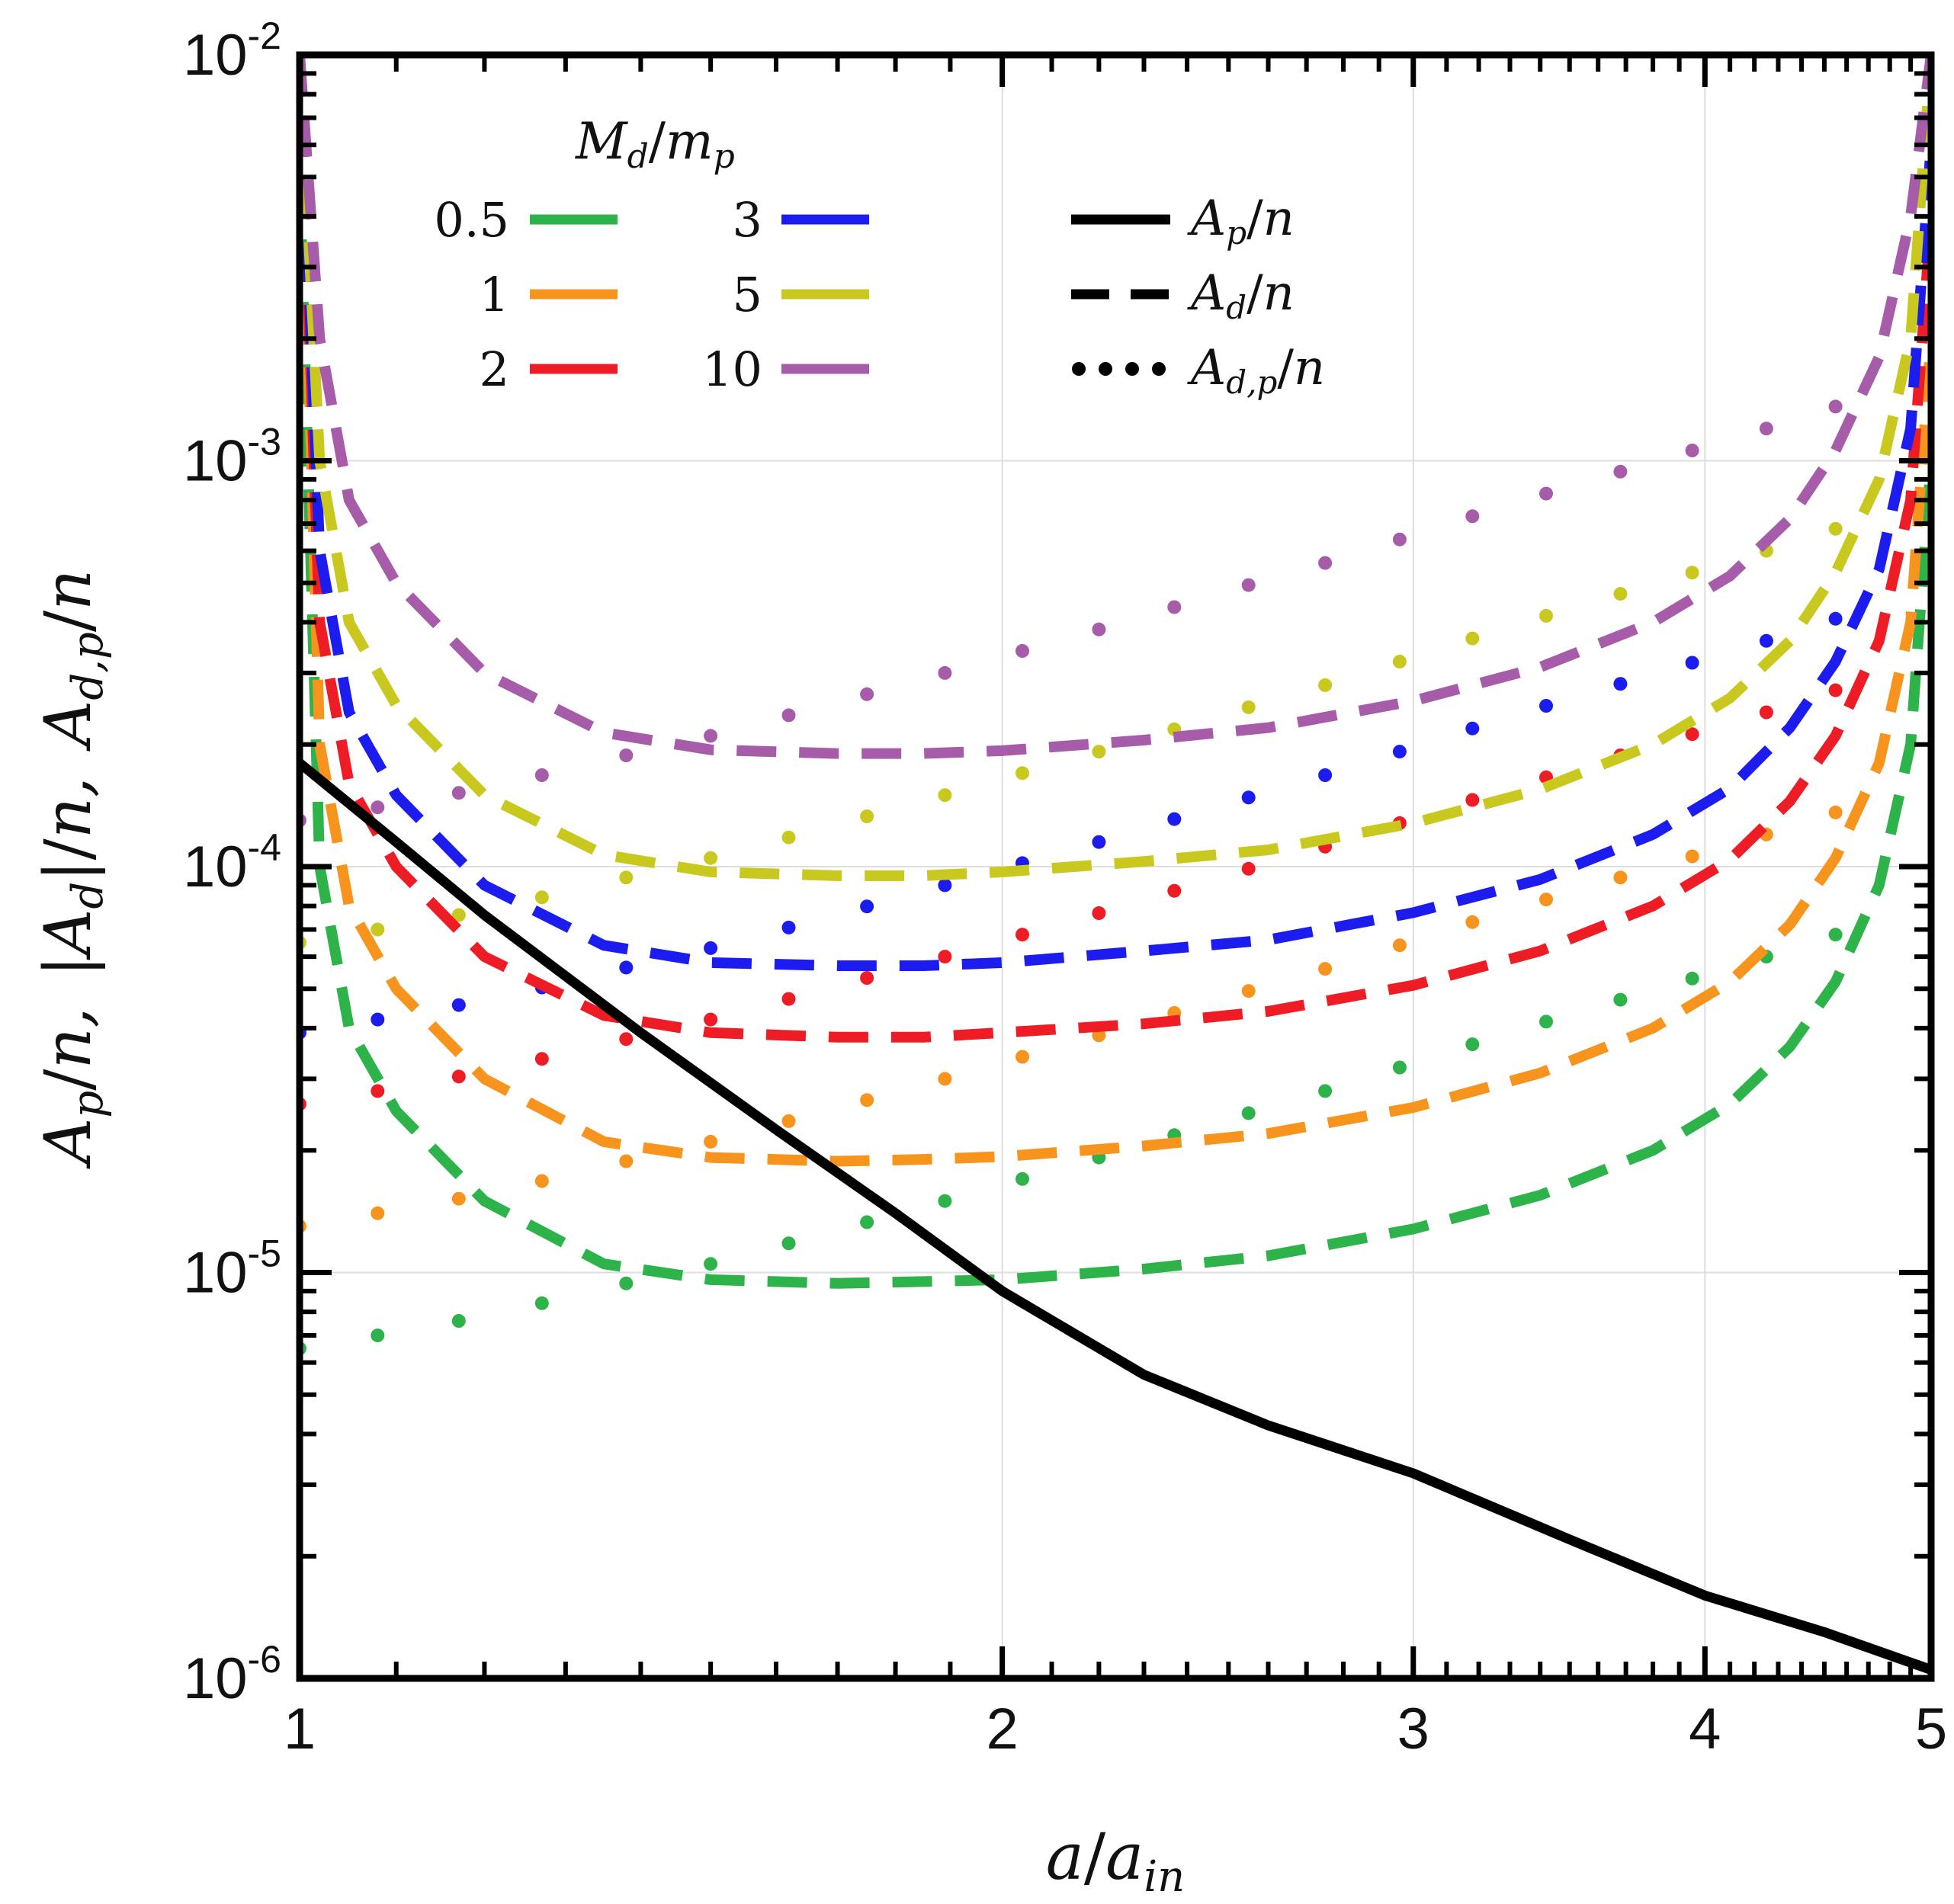 Image resolution: width=1954 pixels, height=1904 pixels. I want to click on legend-mass-label: 1, so click(494, 294).